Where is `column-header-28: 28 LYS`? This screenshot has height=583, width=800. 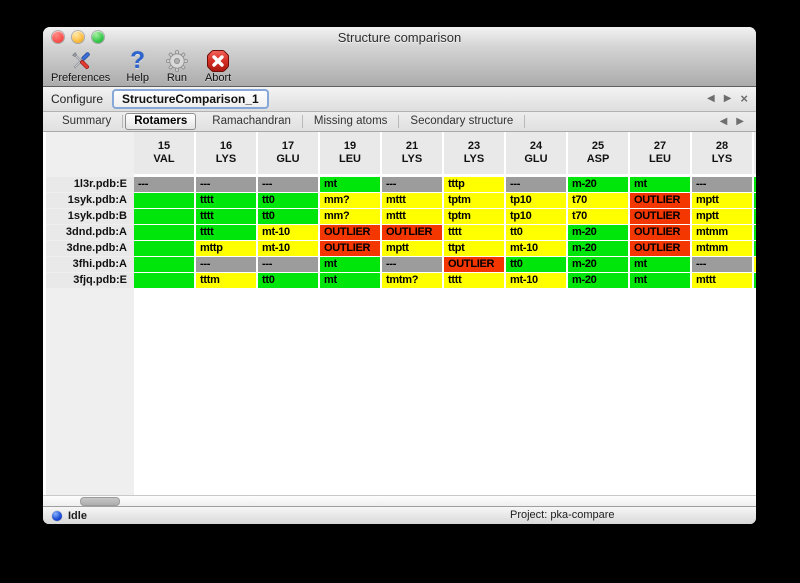
column-header-28: 28 LYS is located at coordinates (722, 153).